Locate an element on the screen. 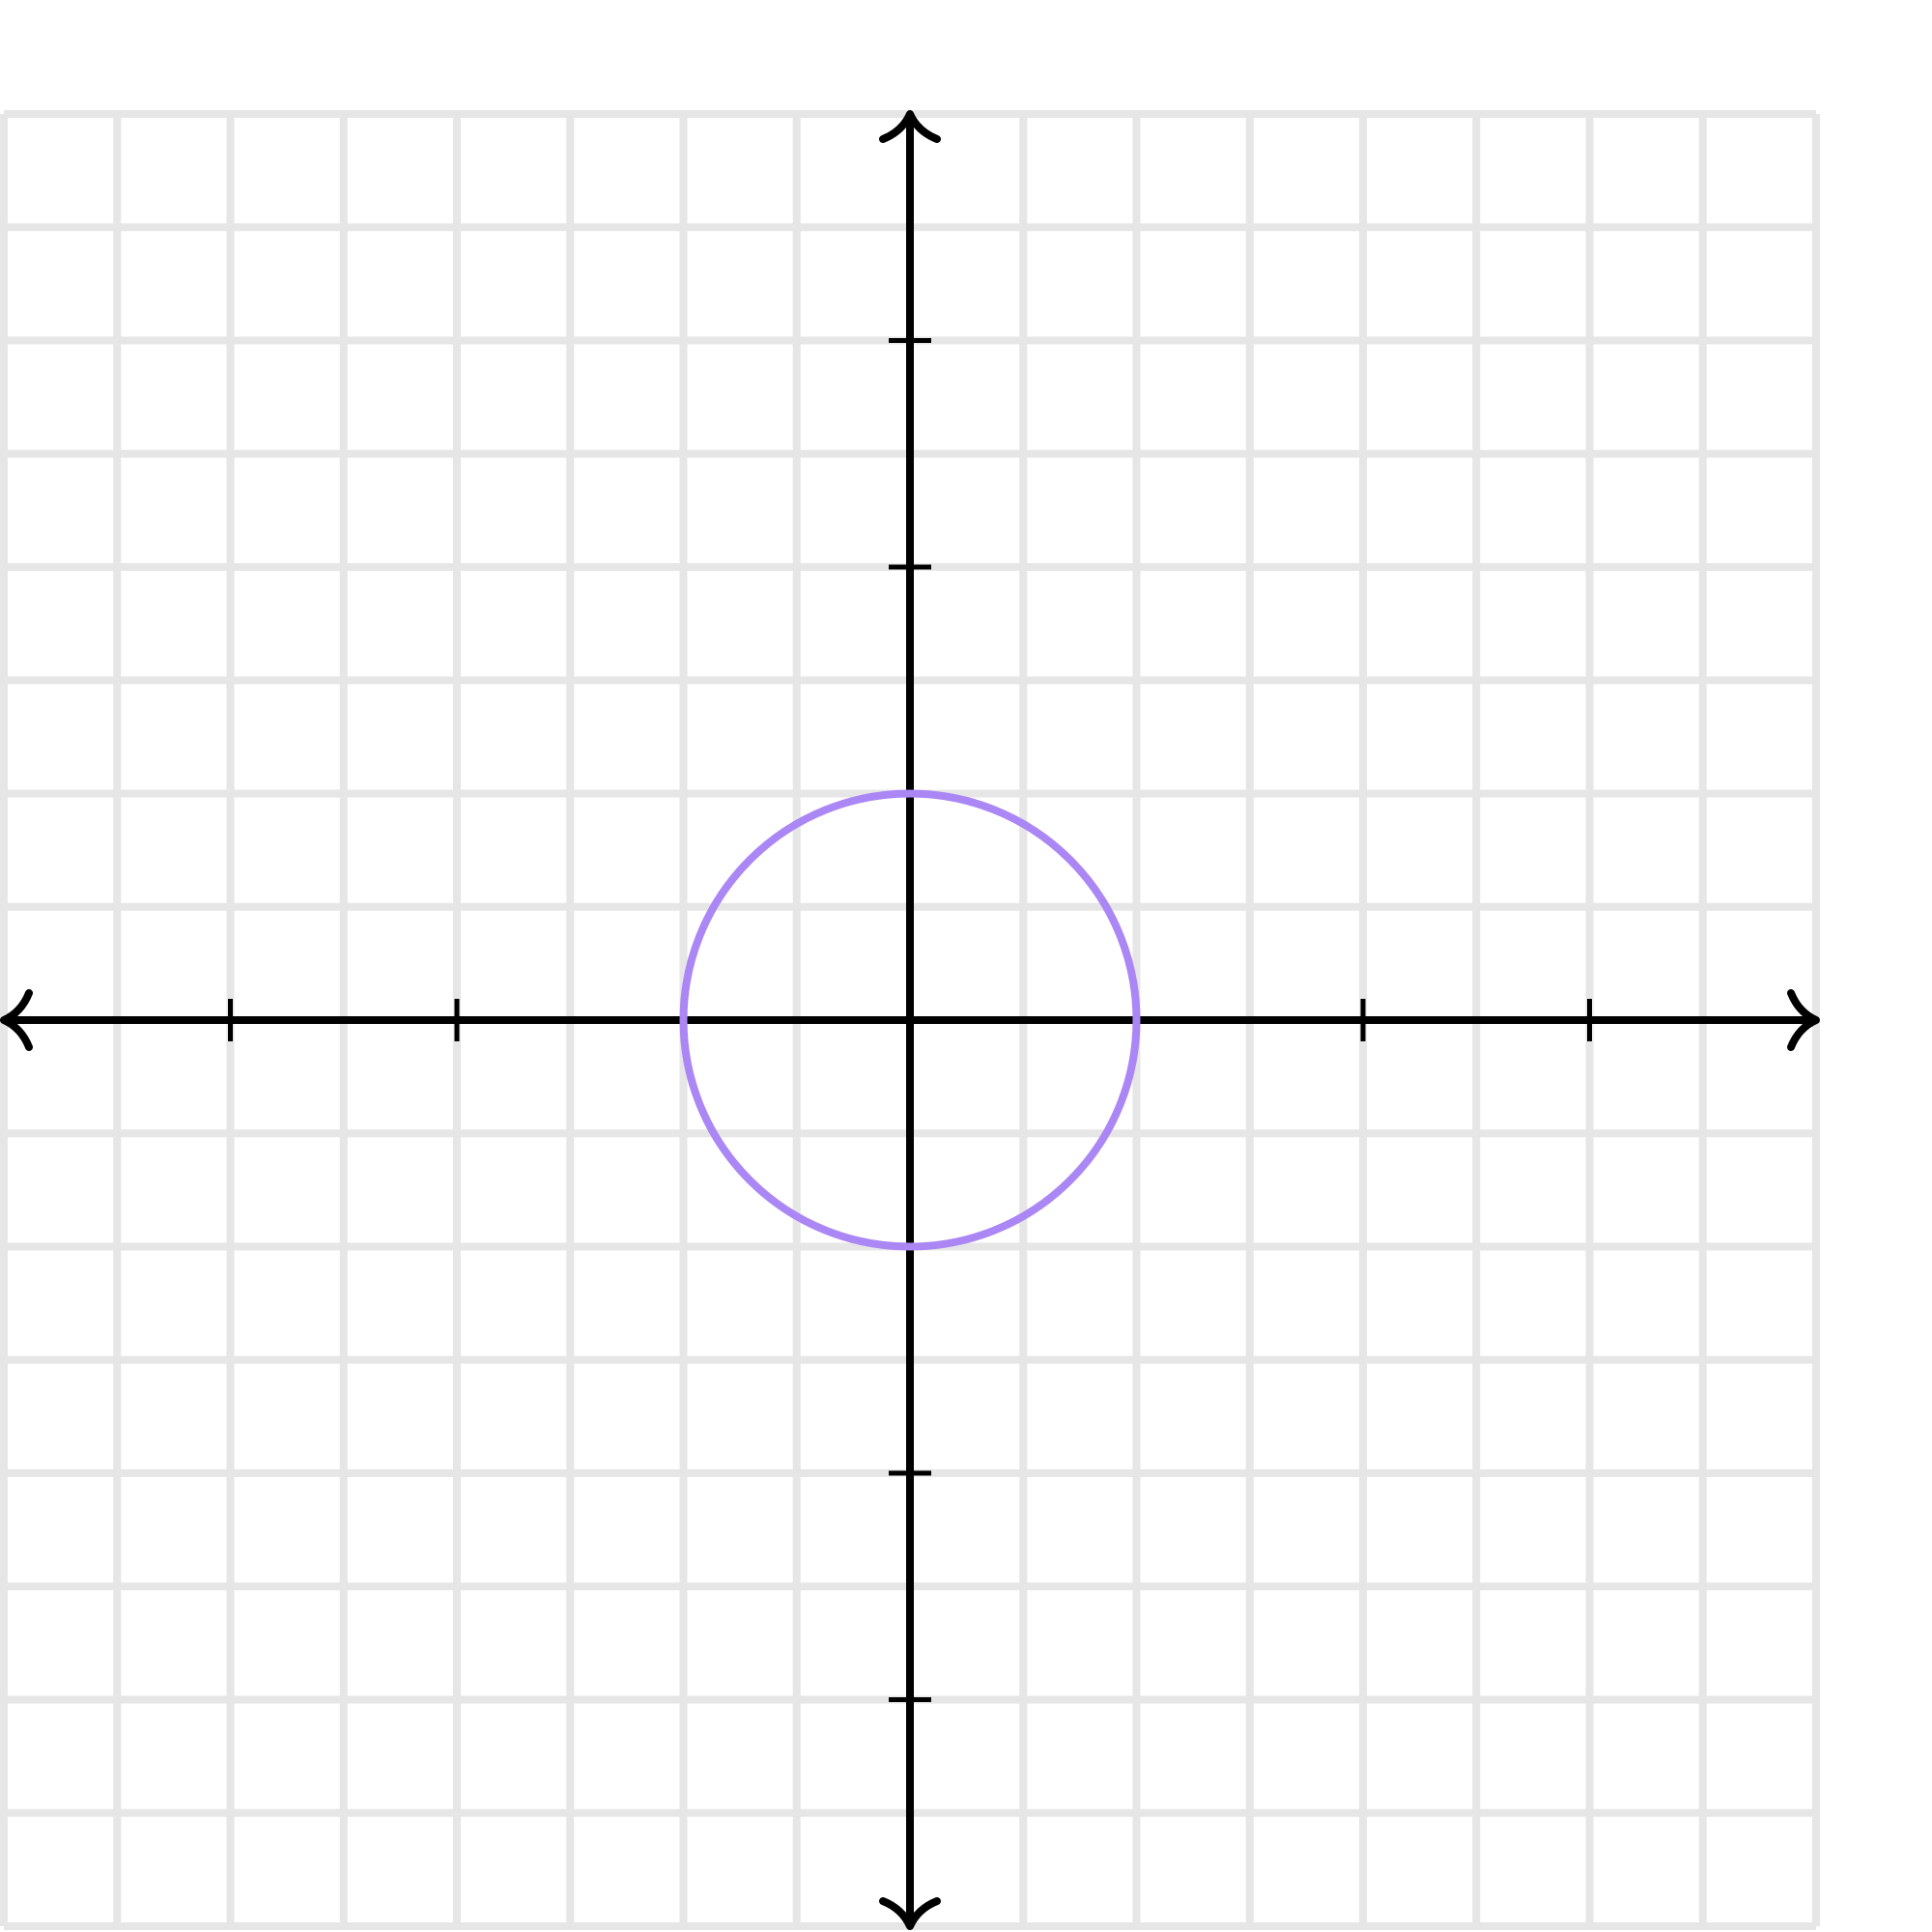 Image resolution: width=1932 pixels, height=1932 pixels. plotted-curves is located at coordinates (910, 1020).